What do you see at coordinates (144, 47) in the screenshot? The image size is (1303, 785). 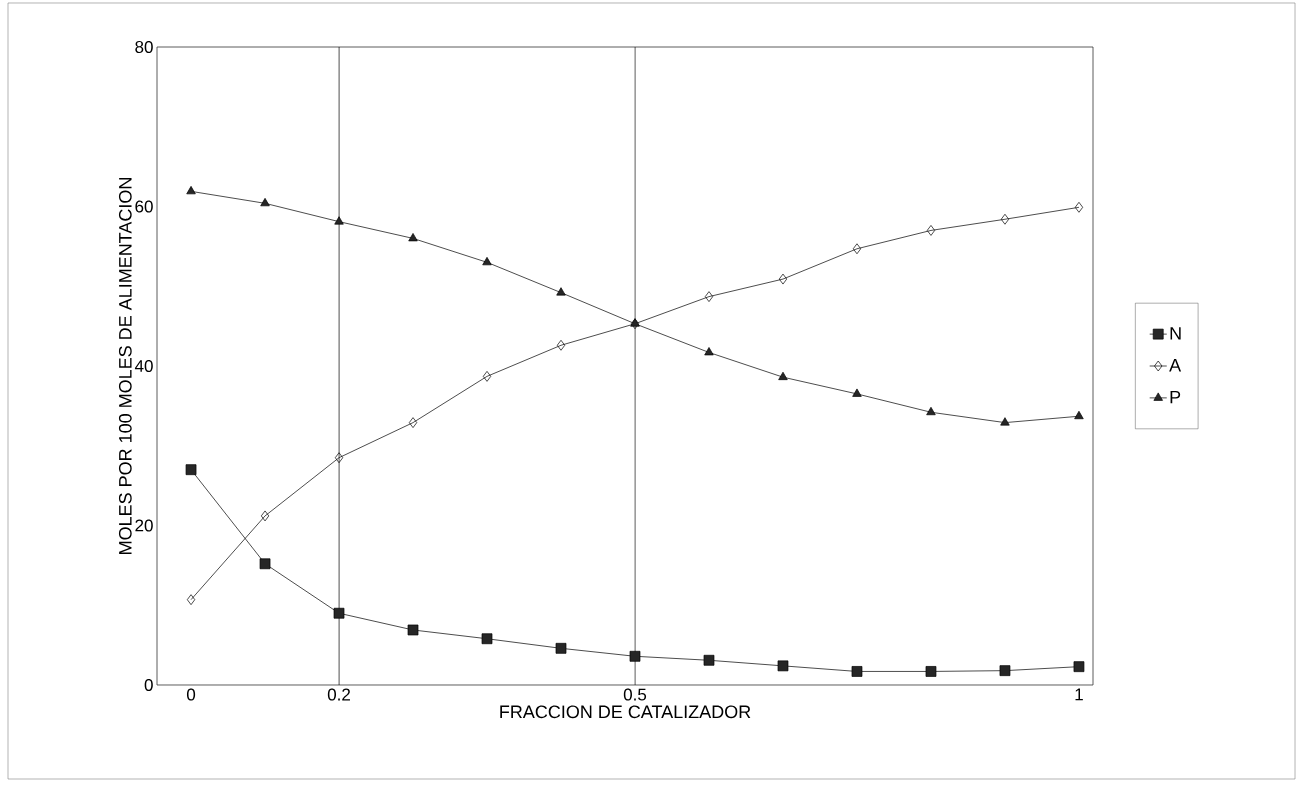 I see `y-tick-label: 80` at bounding box center [144, 47].